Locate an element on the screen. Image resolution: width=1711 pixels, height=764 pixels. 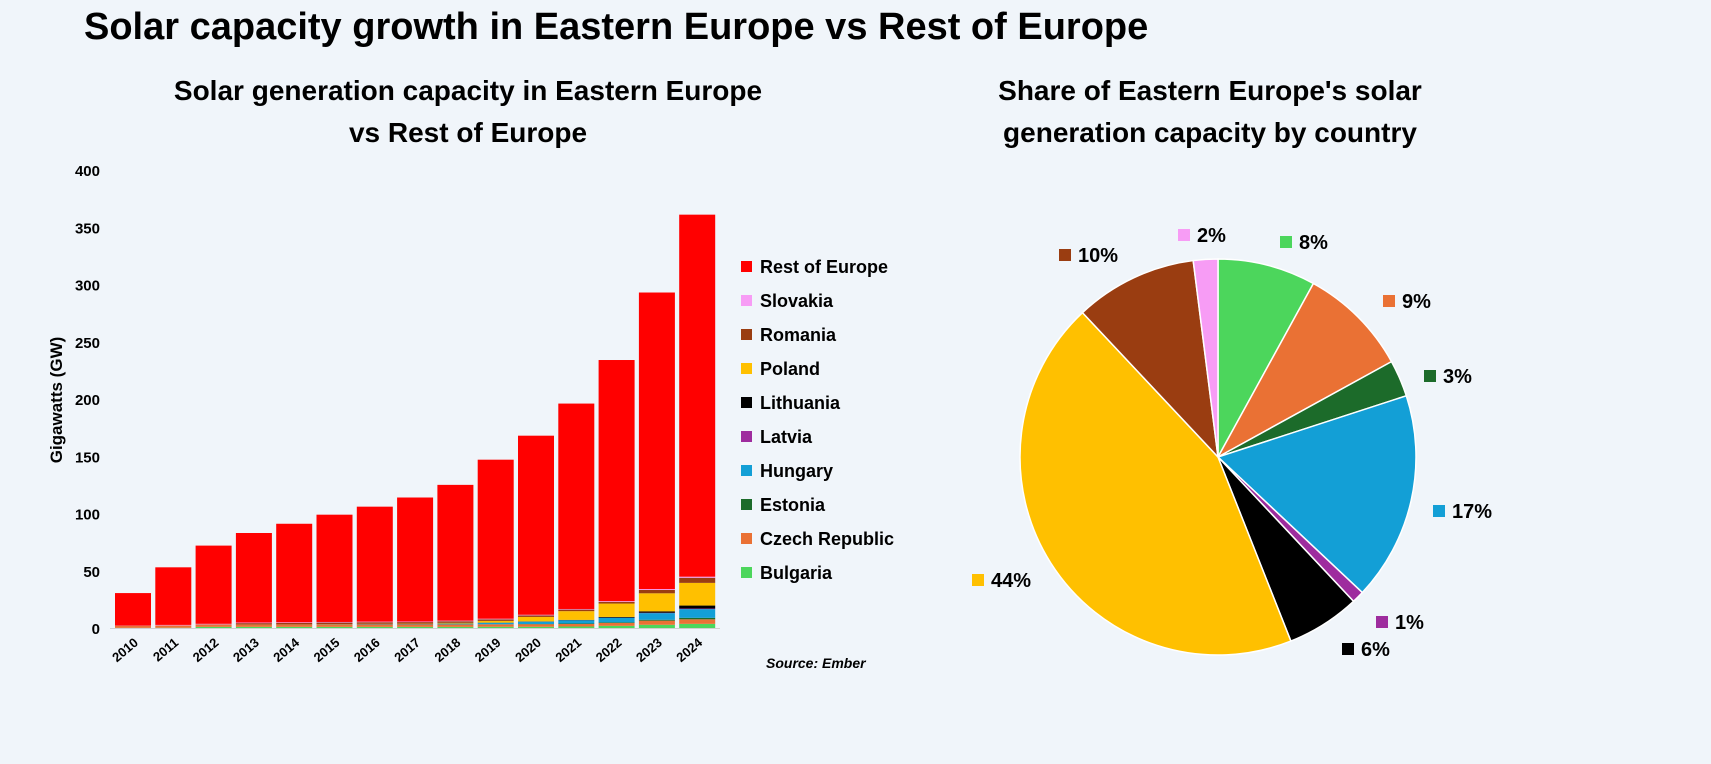
legend-label: Hungary is located at coordinates (796, 471).